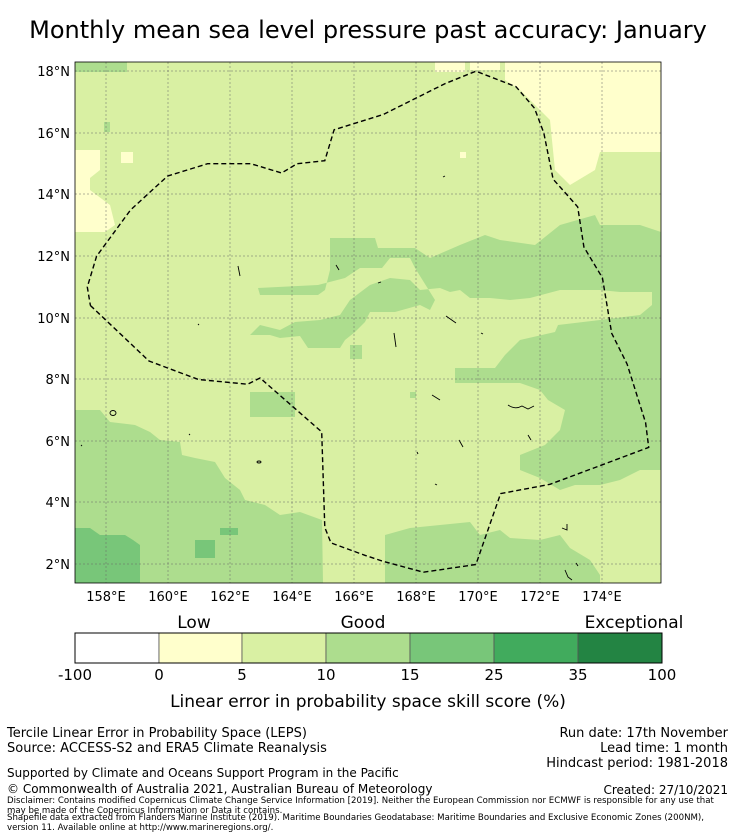  What do you see at coordinates (58, 380) in the screenshot?
I see `lat-label-8n: 8°N` at bounding box center [58, 380].